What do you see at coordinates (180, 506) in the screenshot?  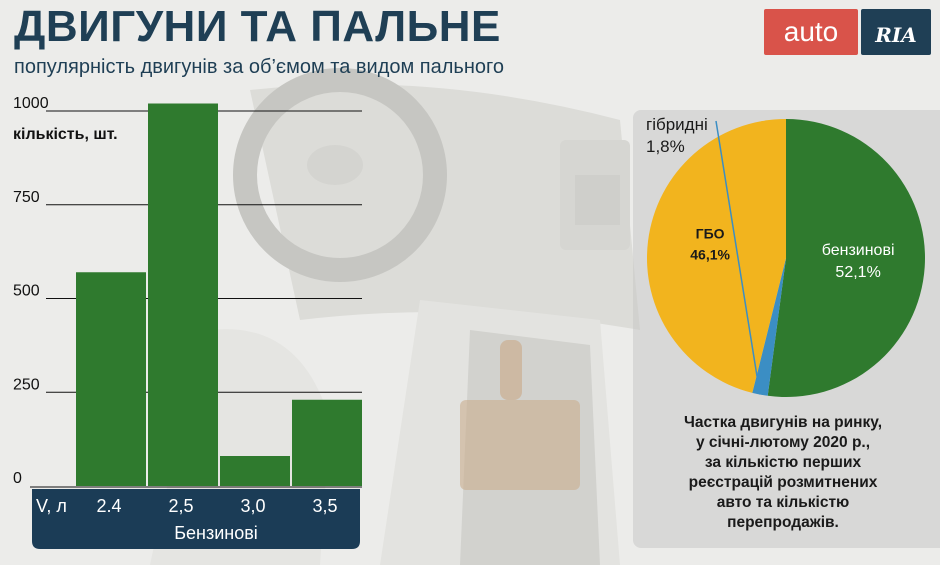 I see `x-tick-label: 2,5` at bounding box center [180, 506].